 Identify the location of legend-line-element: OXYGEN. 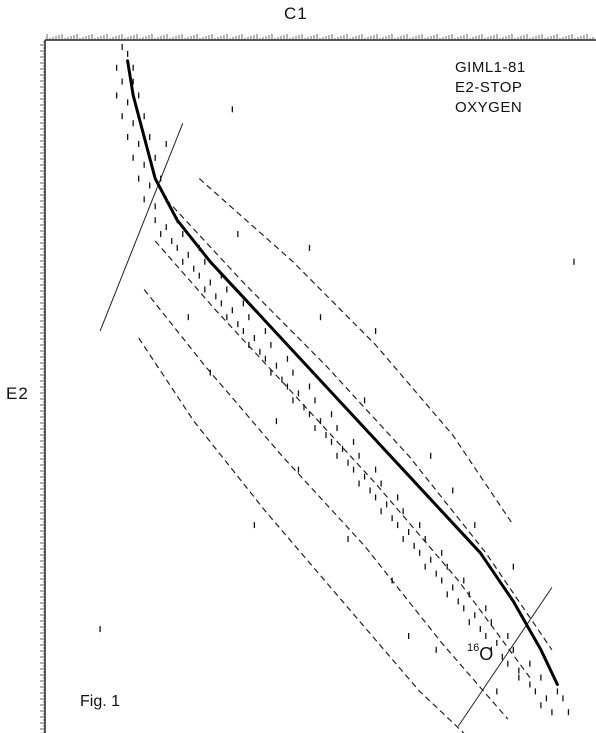
(489, 107).